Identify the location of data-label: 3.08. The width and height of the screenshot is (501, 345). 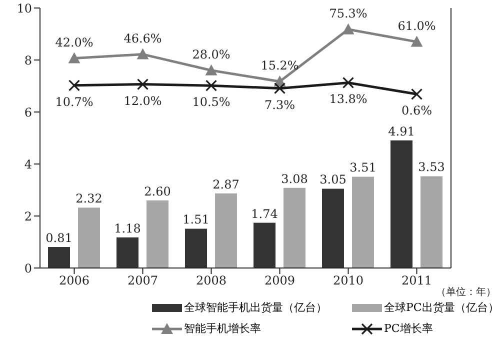
(294, 179).